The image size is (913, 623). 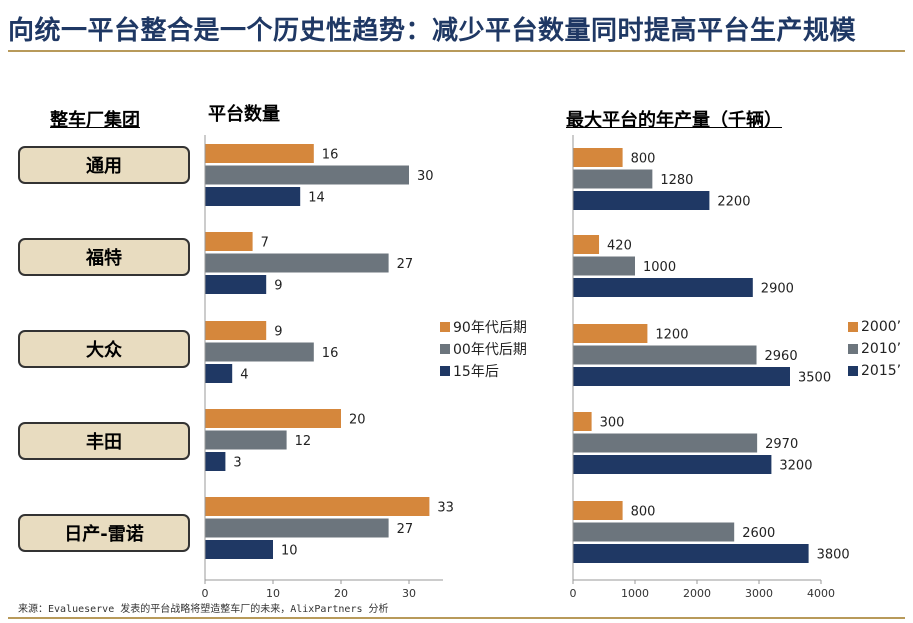 What do you see at coordinates (659, 267) in the screenshot?
I see `data-label: 1000` at bounding box center [659, 267].